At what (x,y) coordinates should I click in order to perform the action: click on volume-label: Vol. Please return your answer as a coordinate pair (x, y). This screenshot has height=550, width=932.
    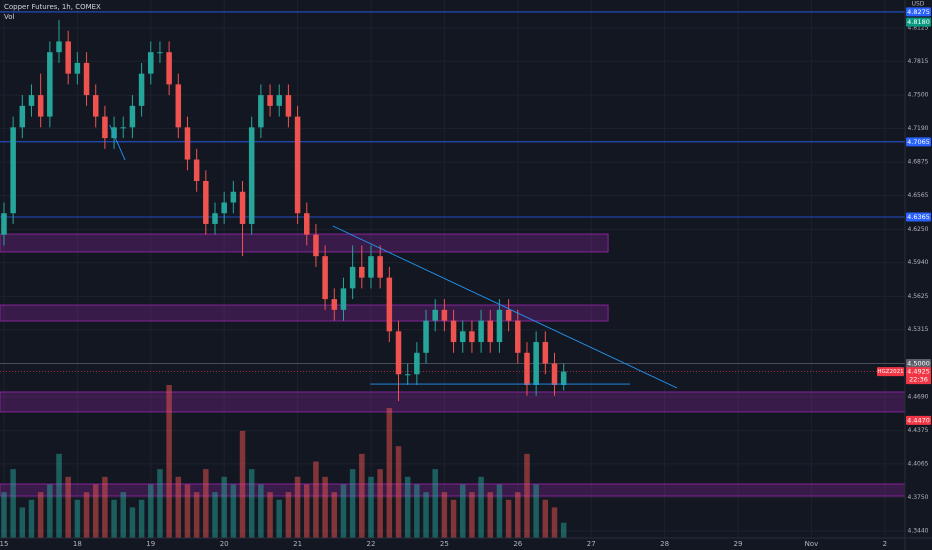
    Looking at the image, I should click on (9, 17).